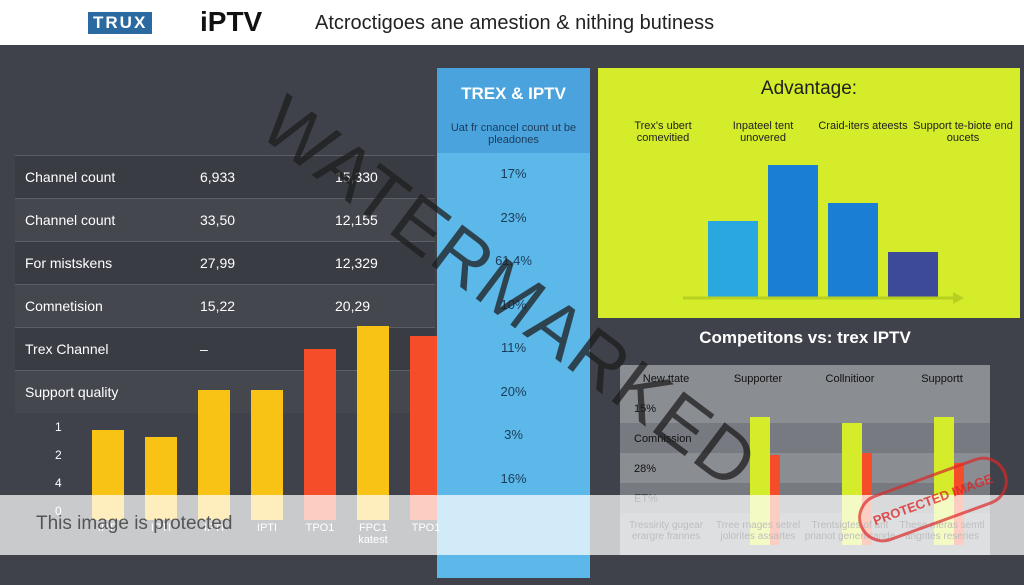 Image resolution: width=1024 pixels, height=585 pixels. What do you see at coordinates (218, 263) in the screenshot?
I see `cell: 27,99` at bounding box center [218, 263].